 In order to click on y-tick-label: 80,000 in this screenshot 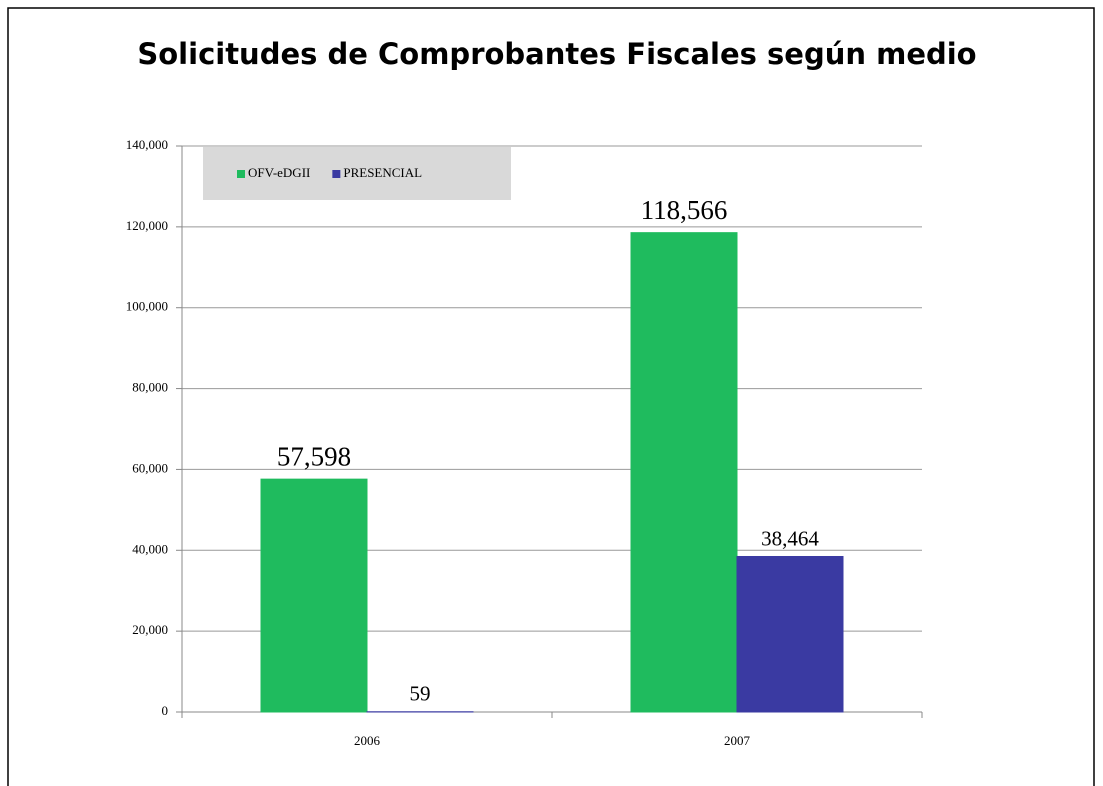, I will do `click(150, 387)`.